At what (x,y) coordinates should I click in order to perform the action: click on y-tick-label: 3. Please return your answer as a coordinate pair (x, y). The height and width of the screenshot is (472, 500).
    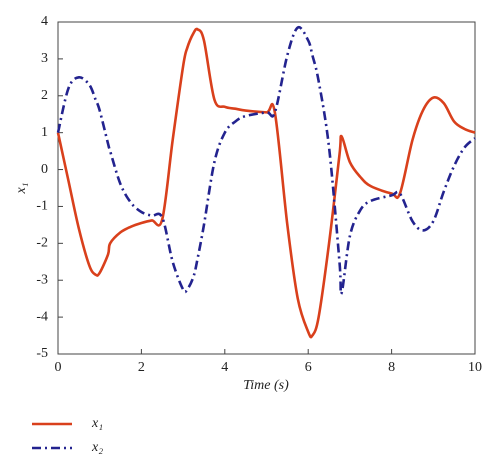
    Looking at the image, I should click on (44, 58).